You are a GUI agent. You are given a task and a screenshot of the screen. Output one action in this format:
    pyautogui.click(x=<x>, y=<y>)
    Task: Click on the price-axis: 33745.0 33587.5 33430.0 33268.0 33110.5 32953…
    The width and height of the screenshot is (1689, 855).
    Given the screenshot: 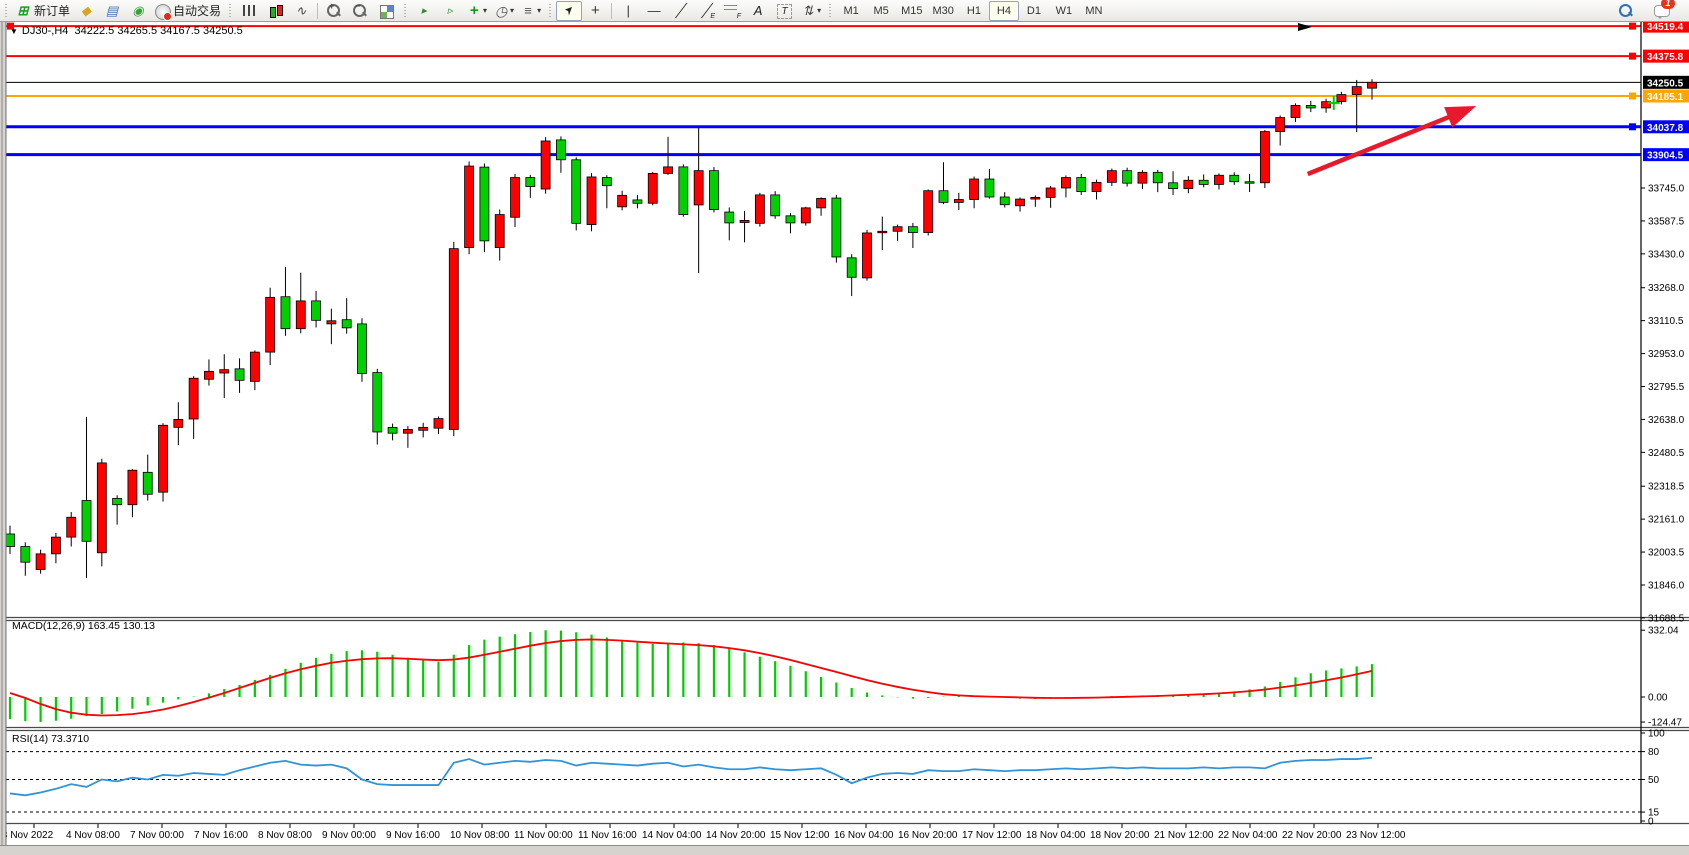 What is the action you would take?
    pyautogui.click(x=1662, y=425)
    